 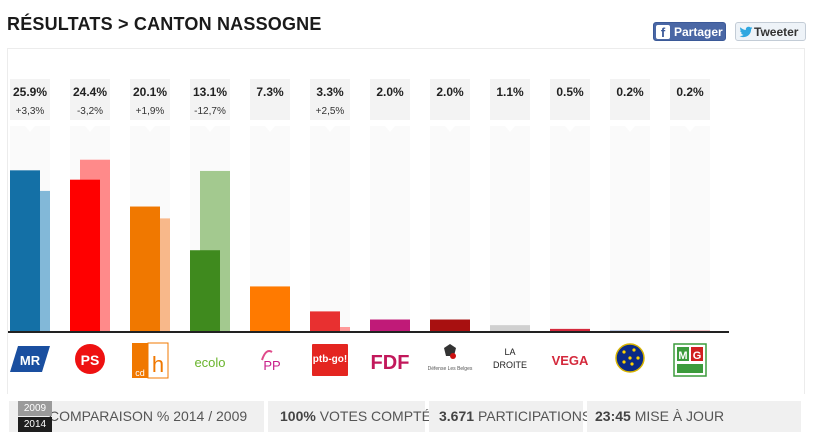 I want to click on party-logo-ptb-text: ptb-go!, so click(x=330, y=359).